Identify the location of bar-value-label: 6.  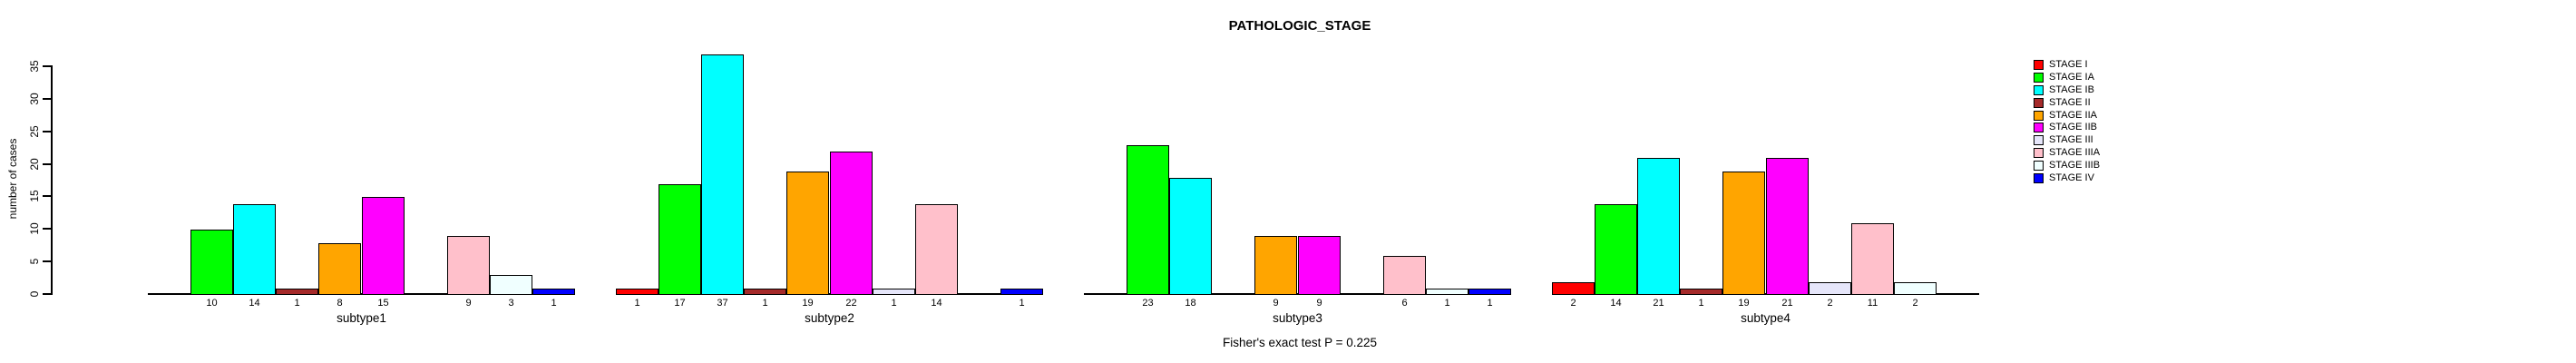
(1404, 303).